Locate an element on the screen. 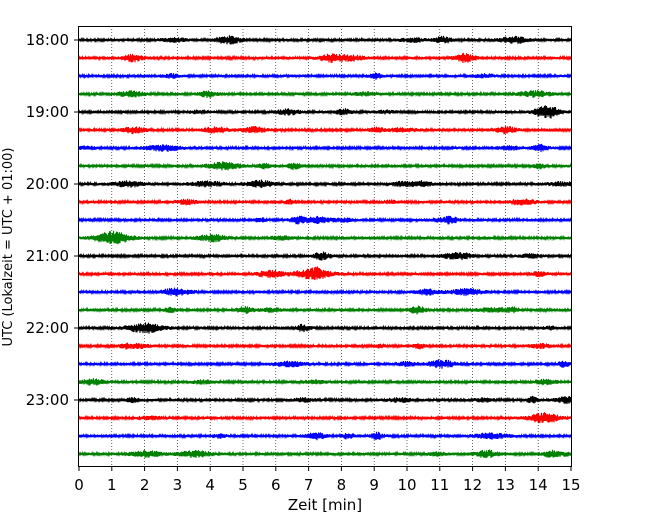 This screenshot has width=650, height=520. x-tick-label: 14 is located at coordinates (538, 485).